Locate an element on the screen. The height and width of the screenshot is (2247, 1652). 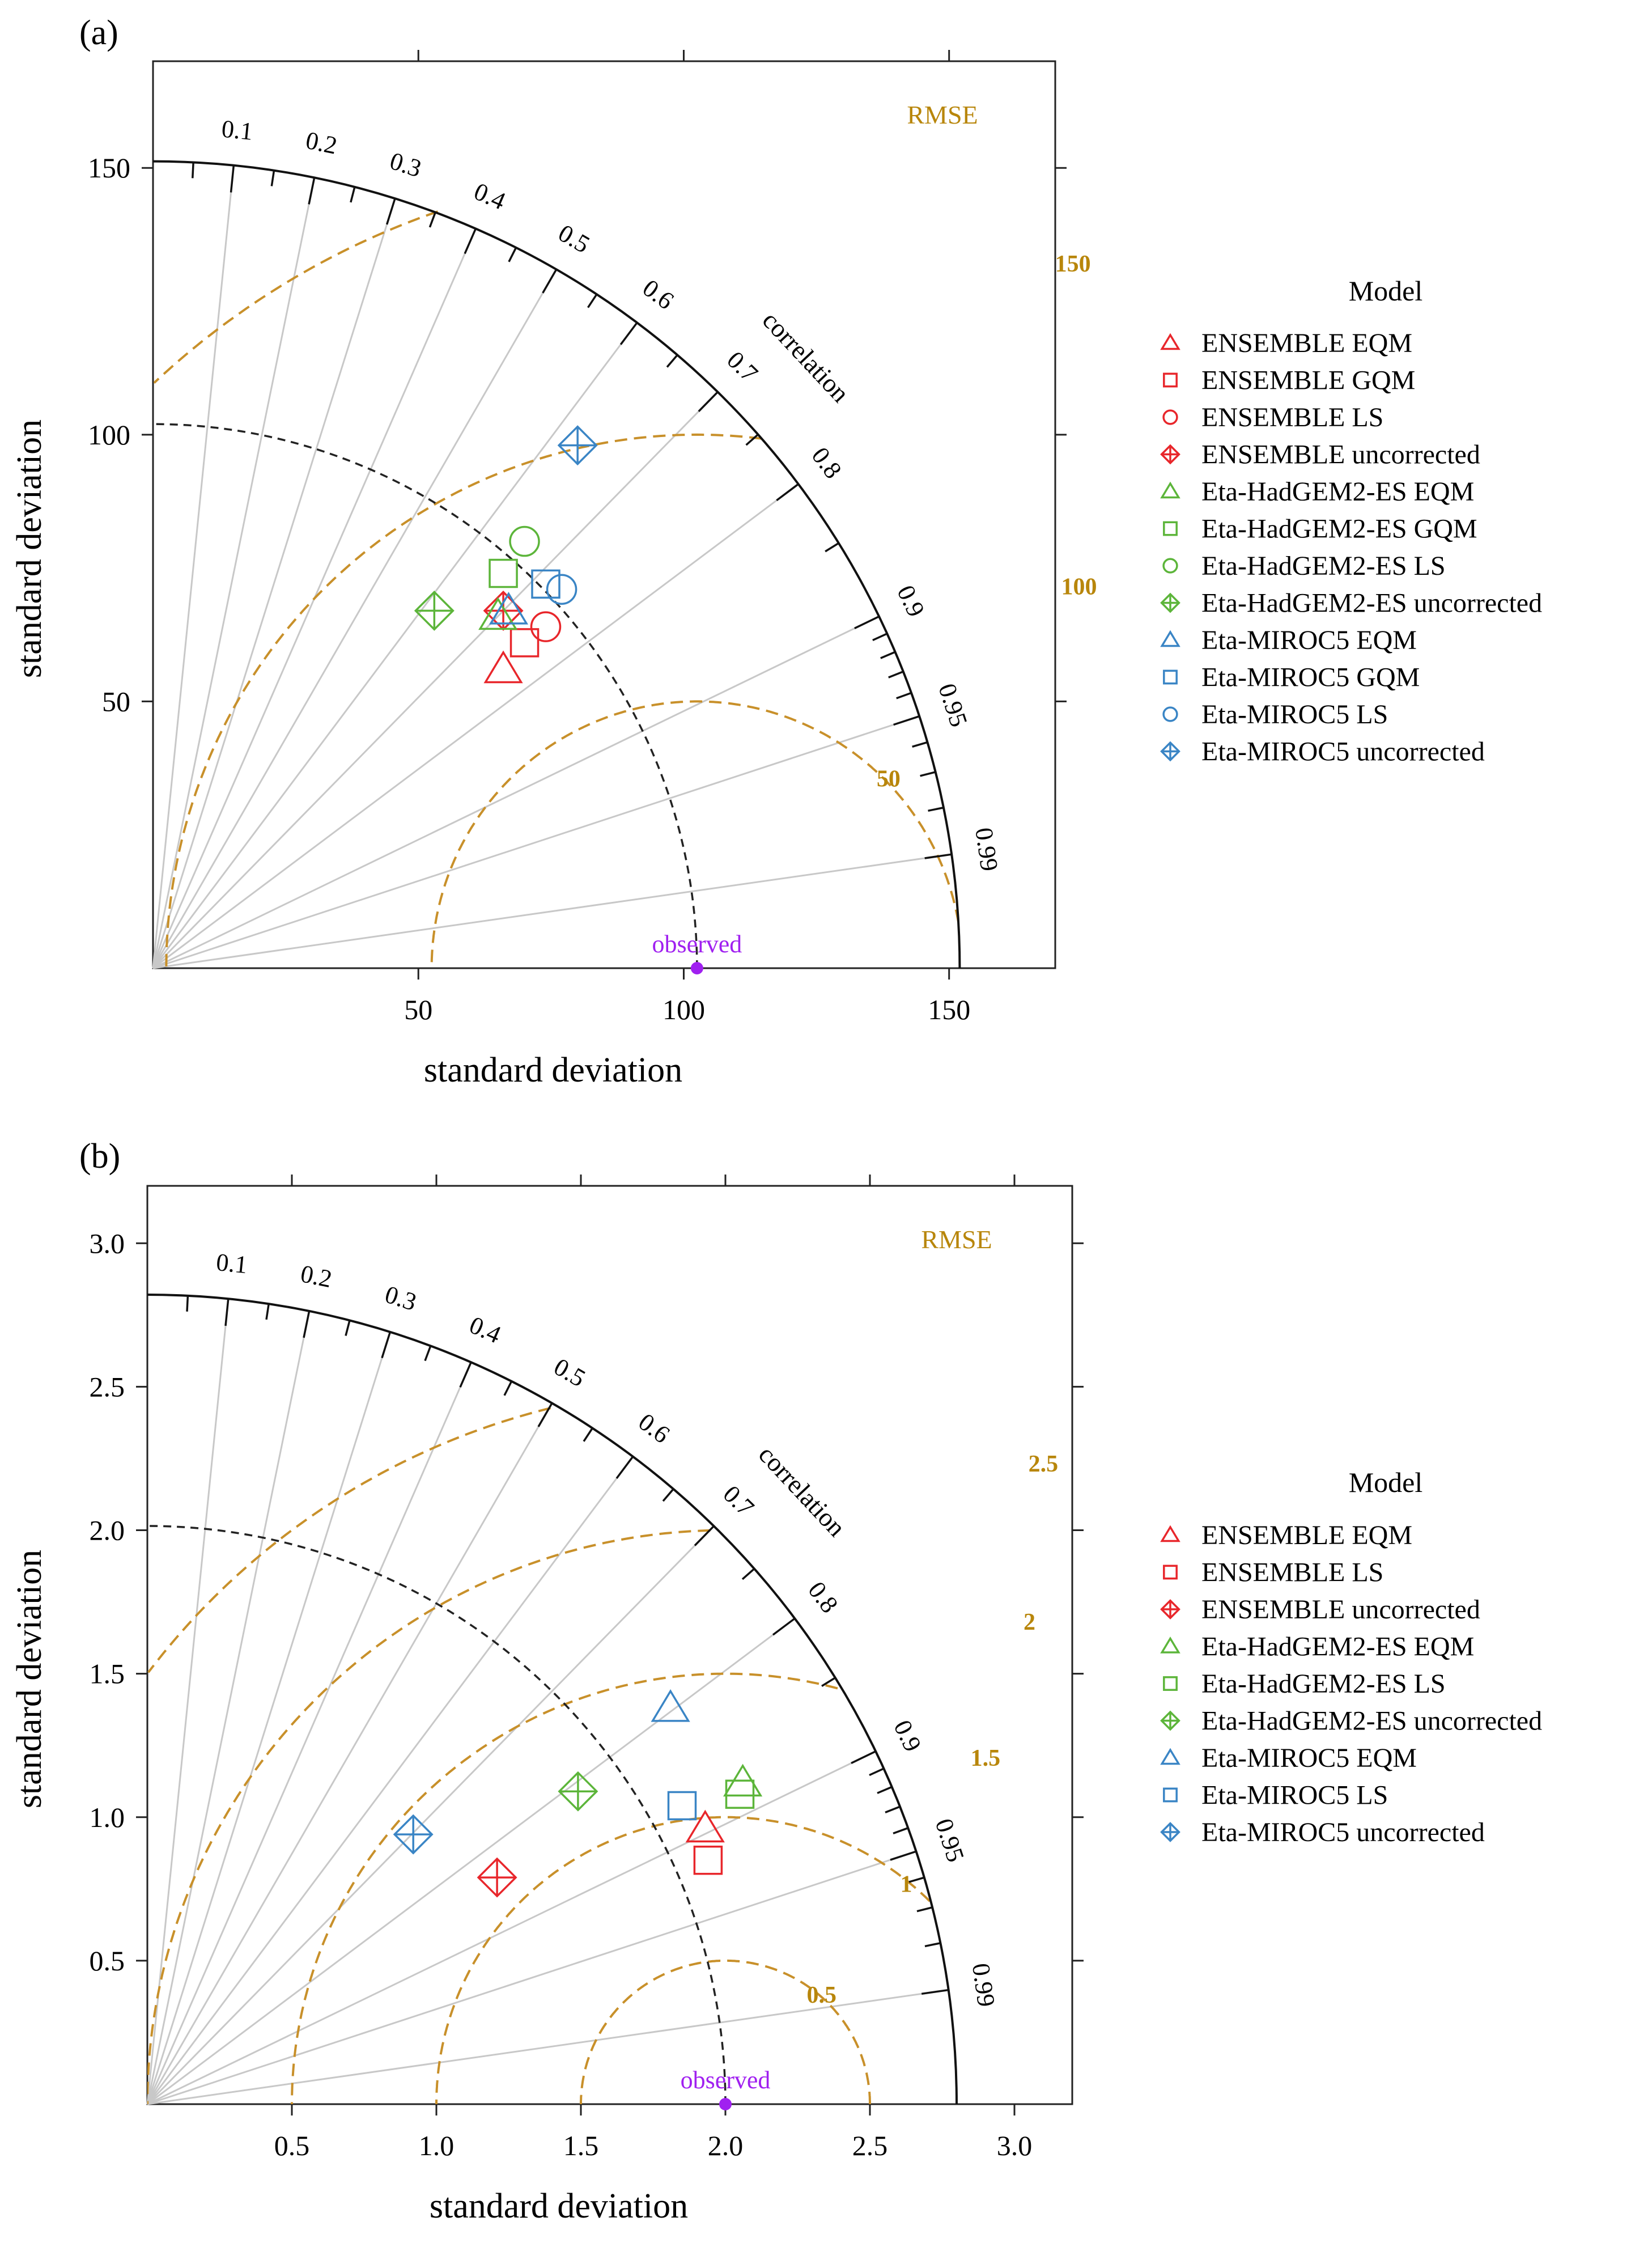
correlation-tick-label: 0.2 is located at coordinates (321, 143).